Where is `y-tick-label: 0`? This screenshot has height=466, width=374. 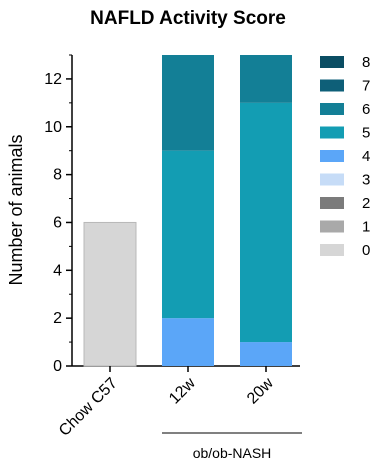
y-tick-label: 0 is located at coordinates (57, 366).